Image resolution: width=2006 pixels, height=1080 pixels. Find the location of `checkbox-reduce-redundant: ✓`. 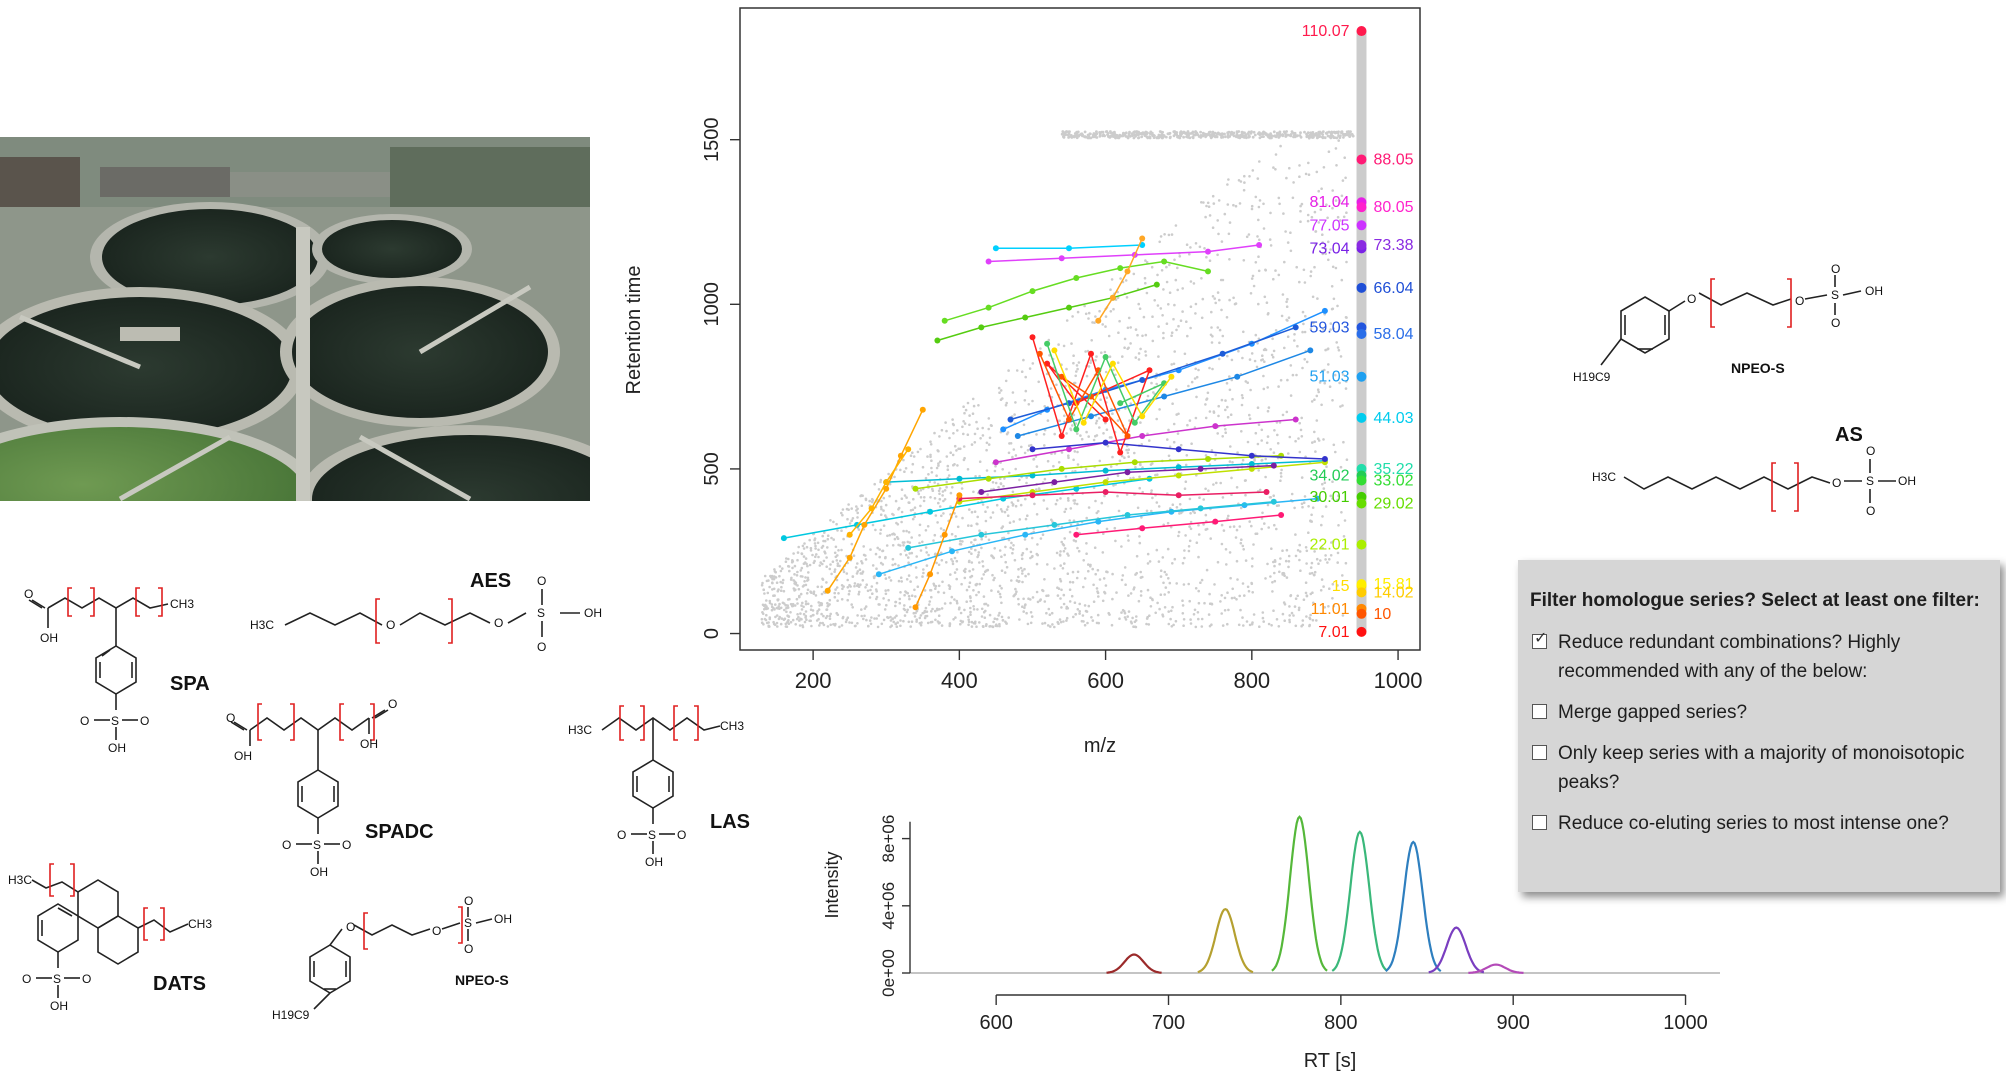

checkbox-reduce-redundant: ✓ is located at coordinates (1539, 639).